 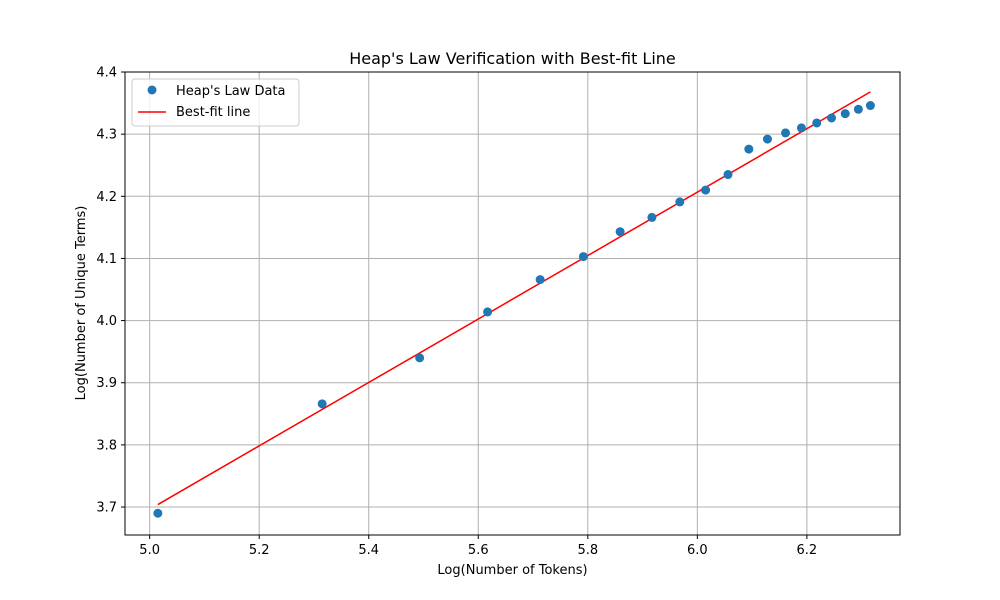 I want to click on legend-box, so click(x=215, y=102).